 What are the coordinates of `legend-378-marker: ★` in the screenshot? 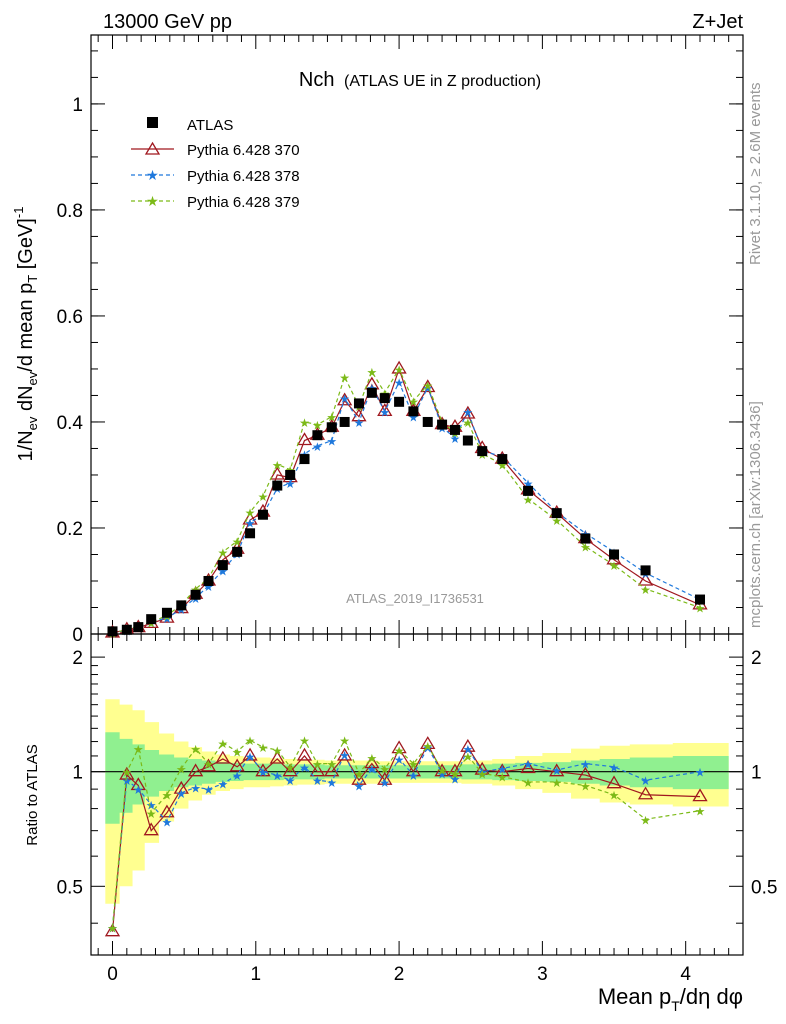 It's located at (152, 175).